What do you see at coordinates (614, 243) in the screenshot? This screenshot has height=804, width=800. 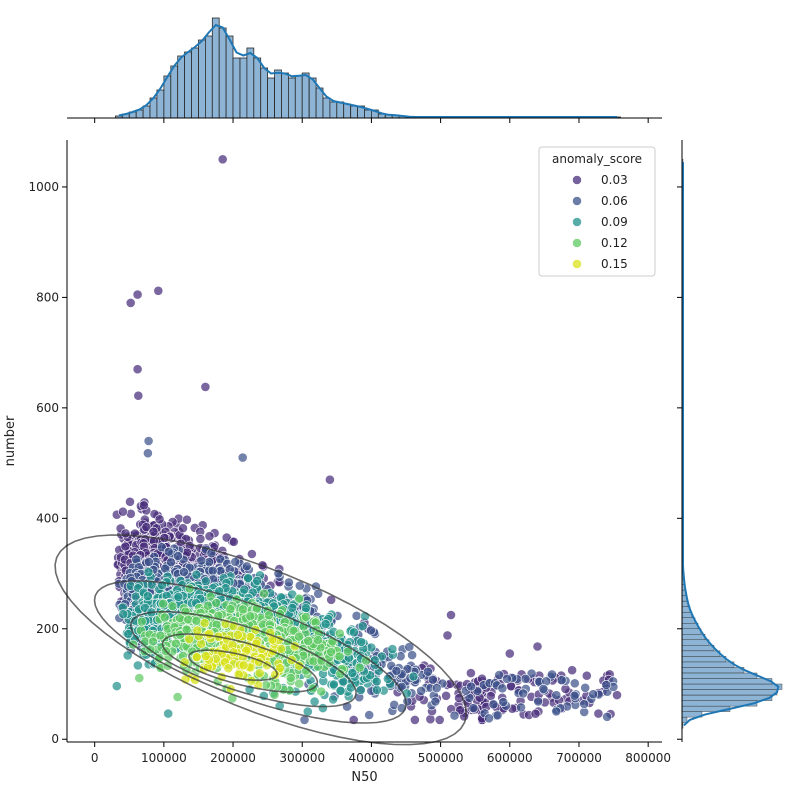 I see `legend-label: 0.12` at bounding box center [614, 243].